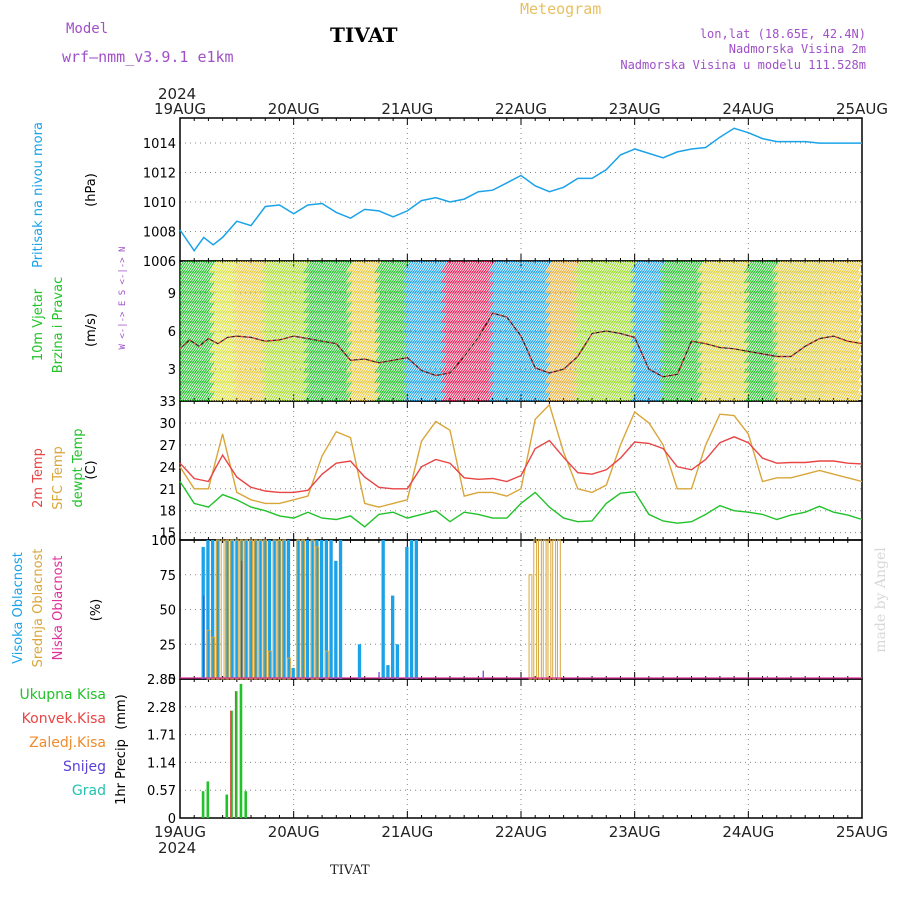  Describe the element at coordinates (18, 608) in the screenshot. I see `cloud-ylabel-line: Visoka Oblacnost` at that location.